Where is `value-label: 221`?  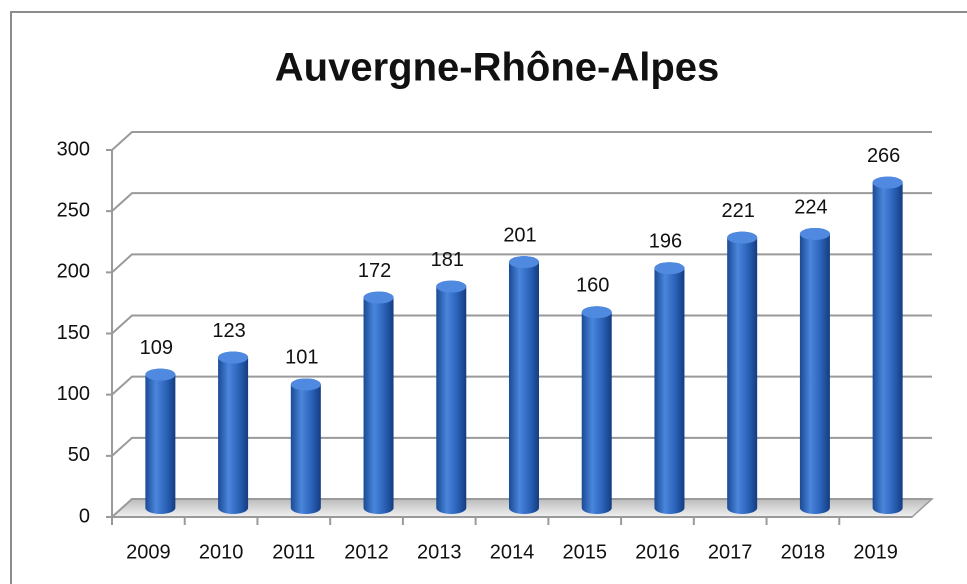 value-label: 221 is located at coordinates (737, 211).